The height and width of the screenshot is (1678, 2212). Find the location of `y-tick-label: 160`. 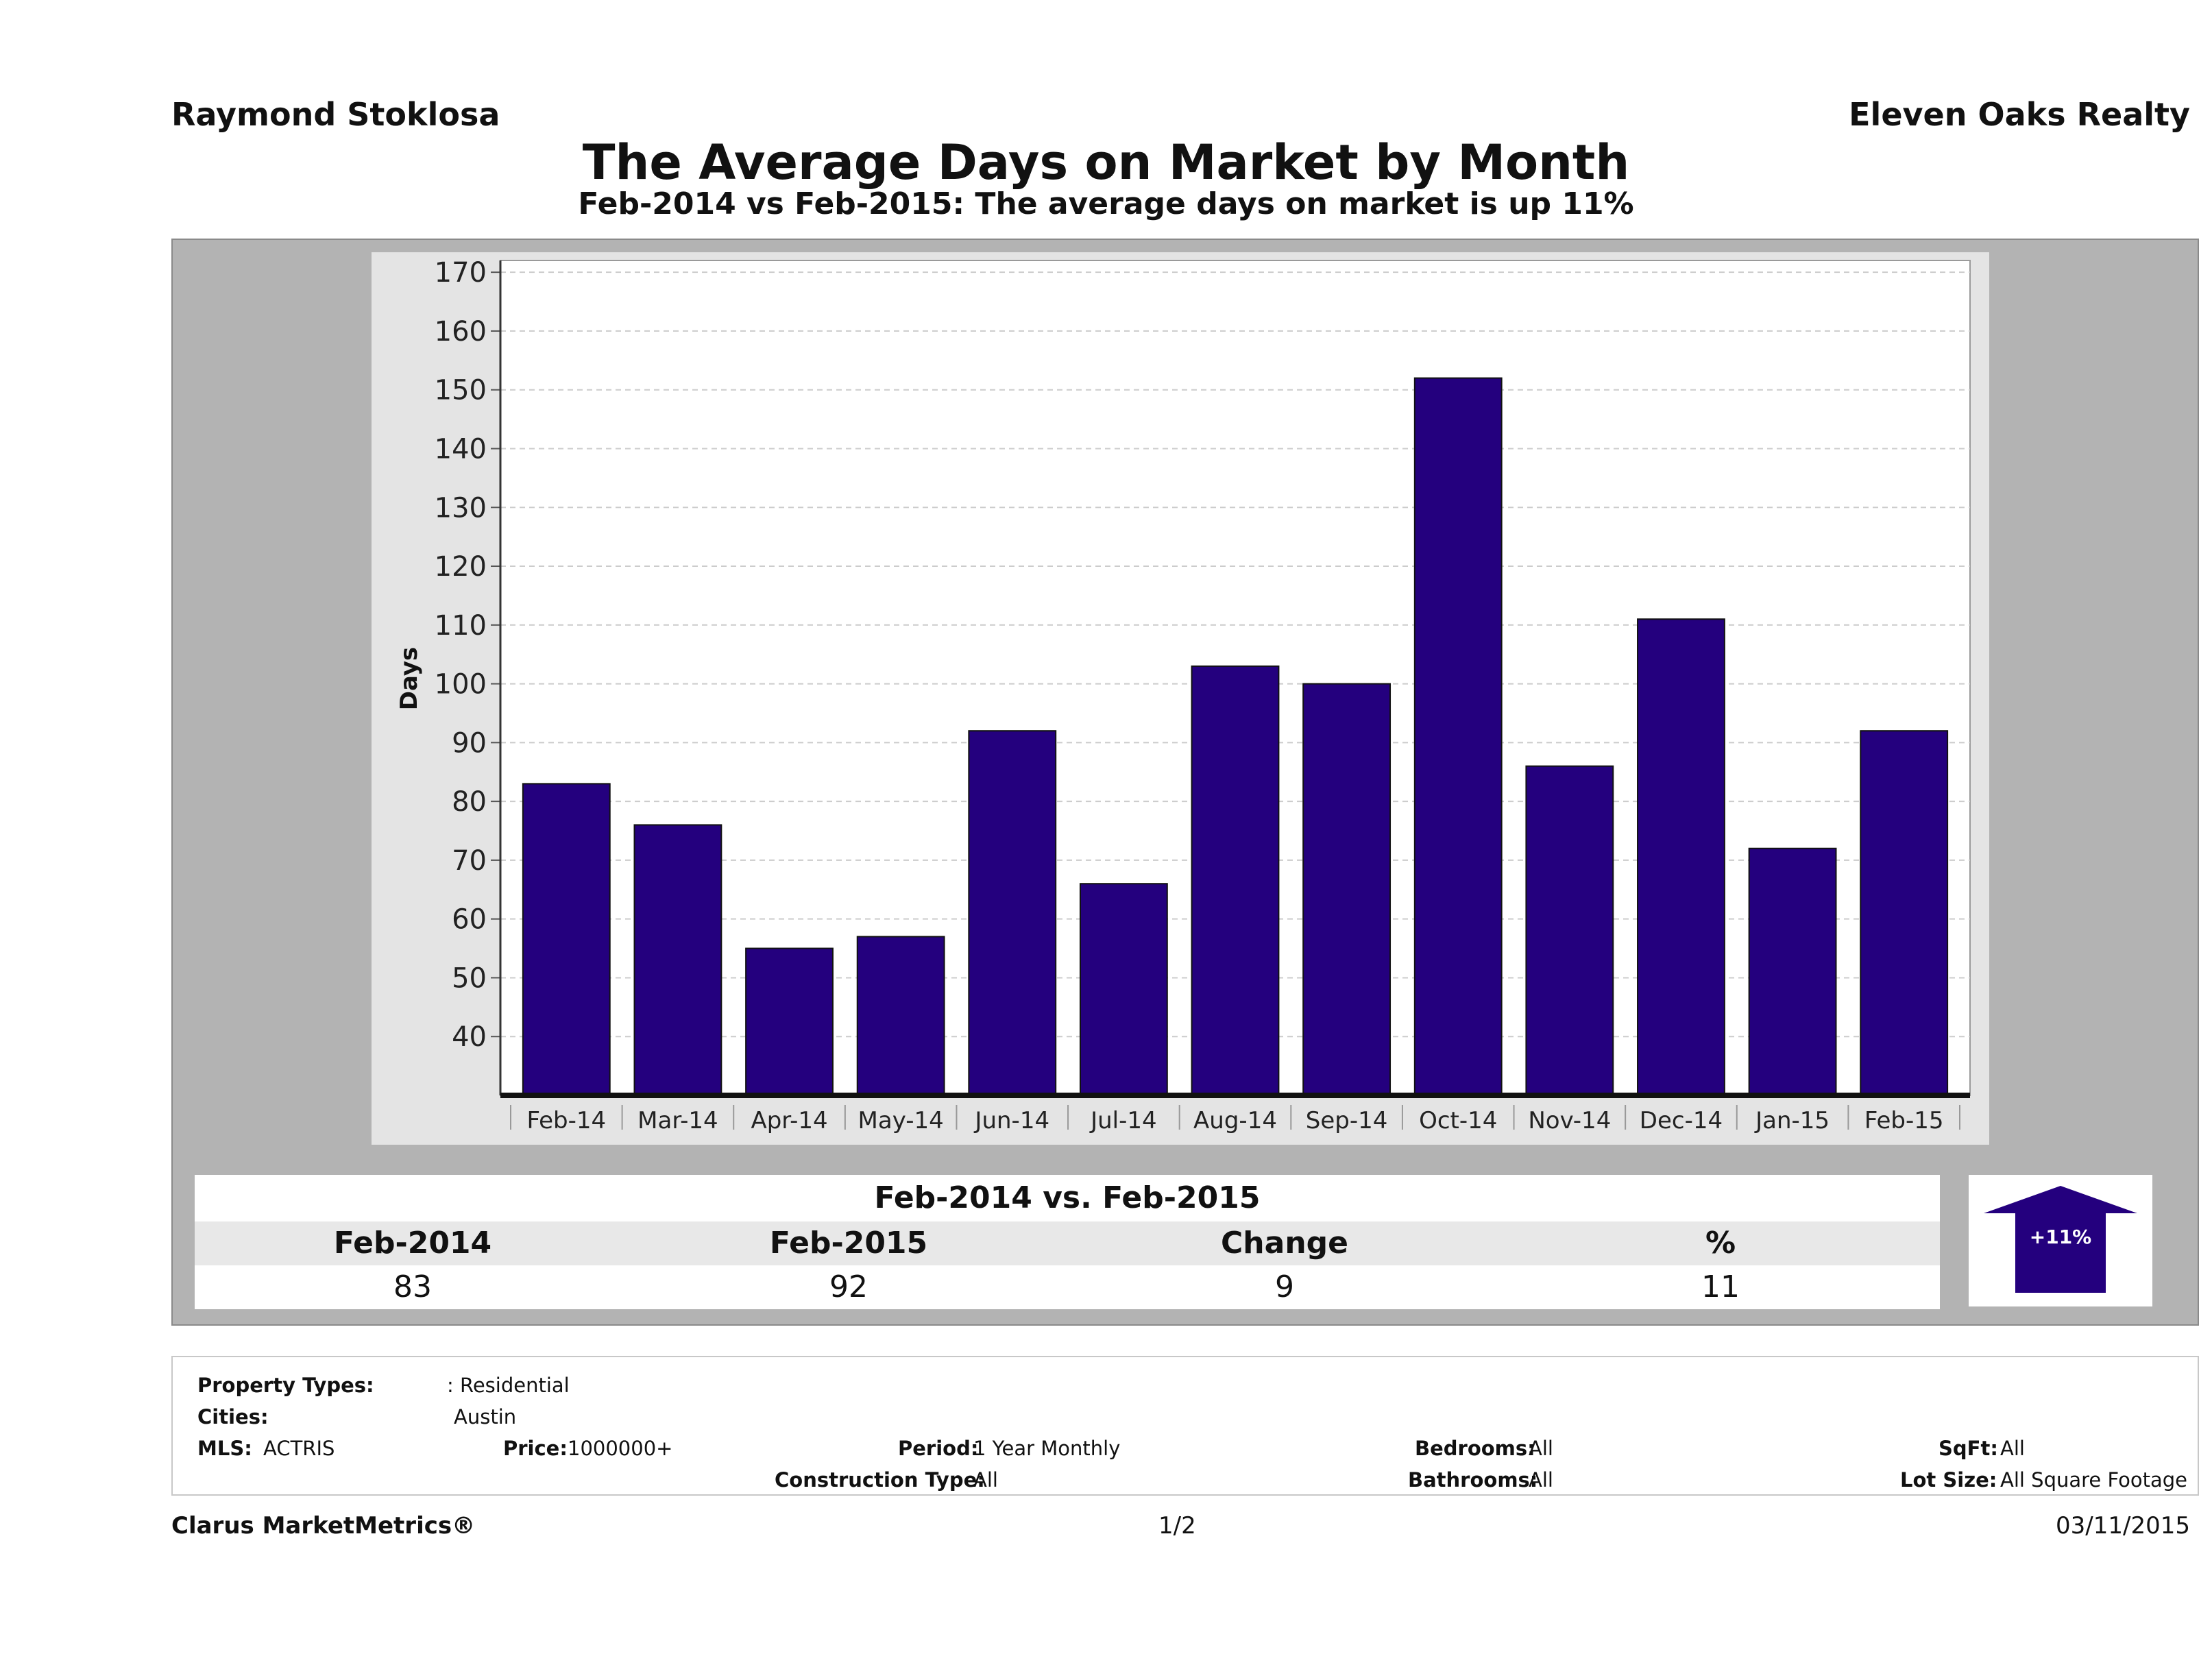

y-tick-label: 160 is located at coordinates (461, 332).